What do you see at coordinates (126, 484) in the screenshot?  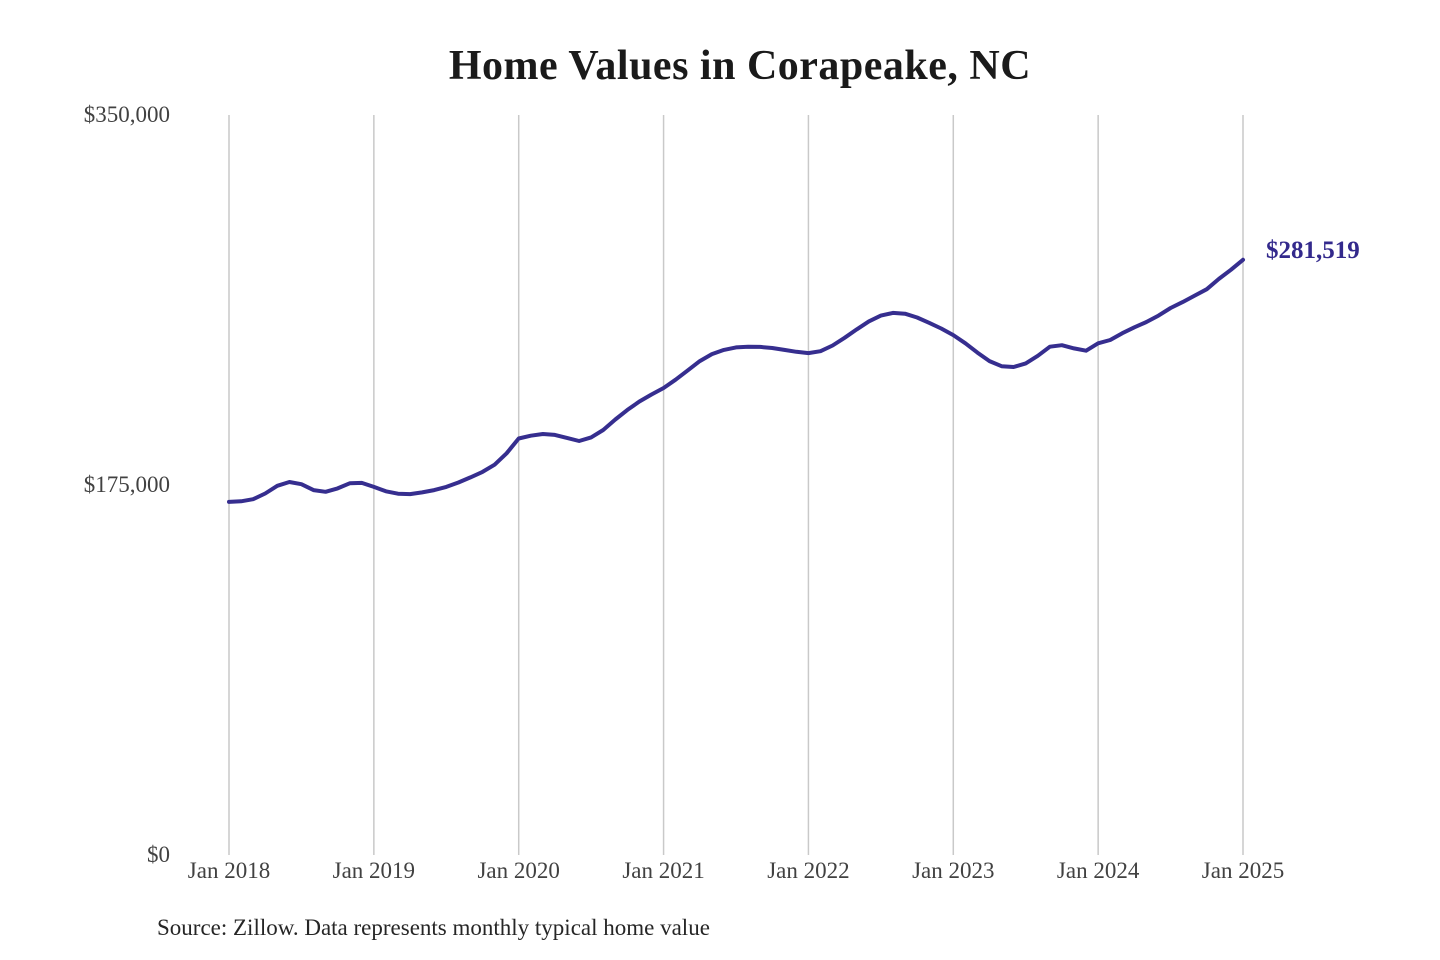 I see `y-axis-label-175000: $175,000` at bounding box center [126, 484].